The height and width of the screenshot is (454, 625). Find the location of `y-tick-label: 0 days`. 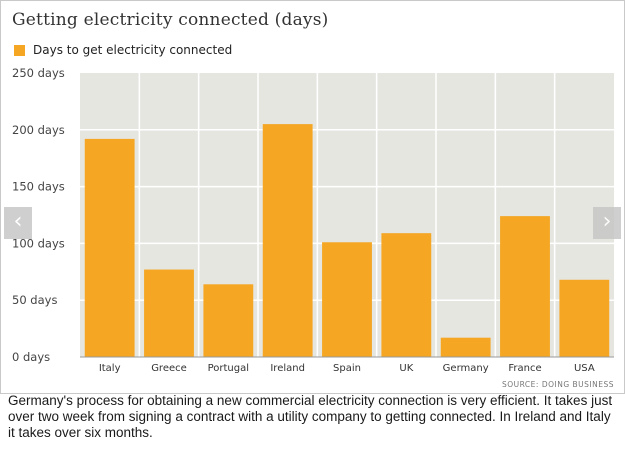

y-tick-label: 0 days is located at coordinates (31, 357).